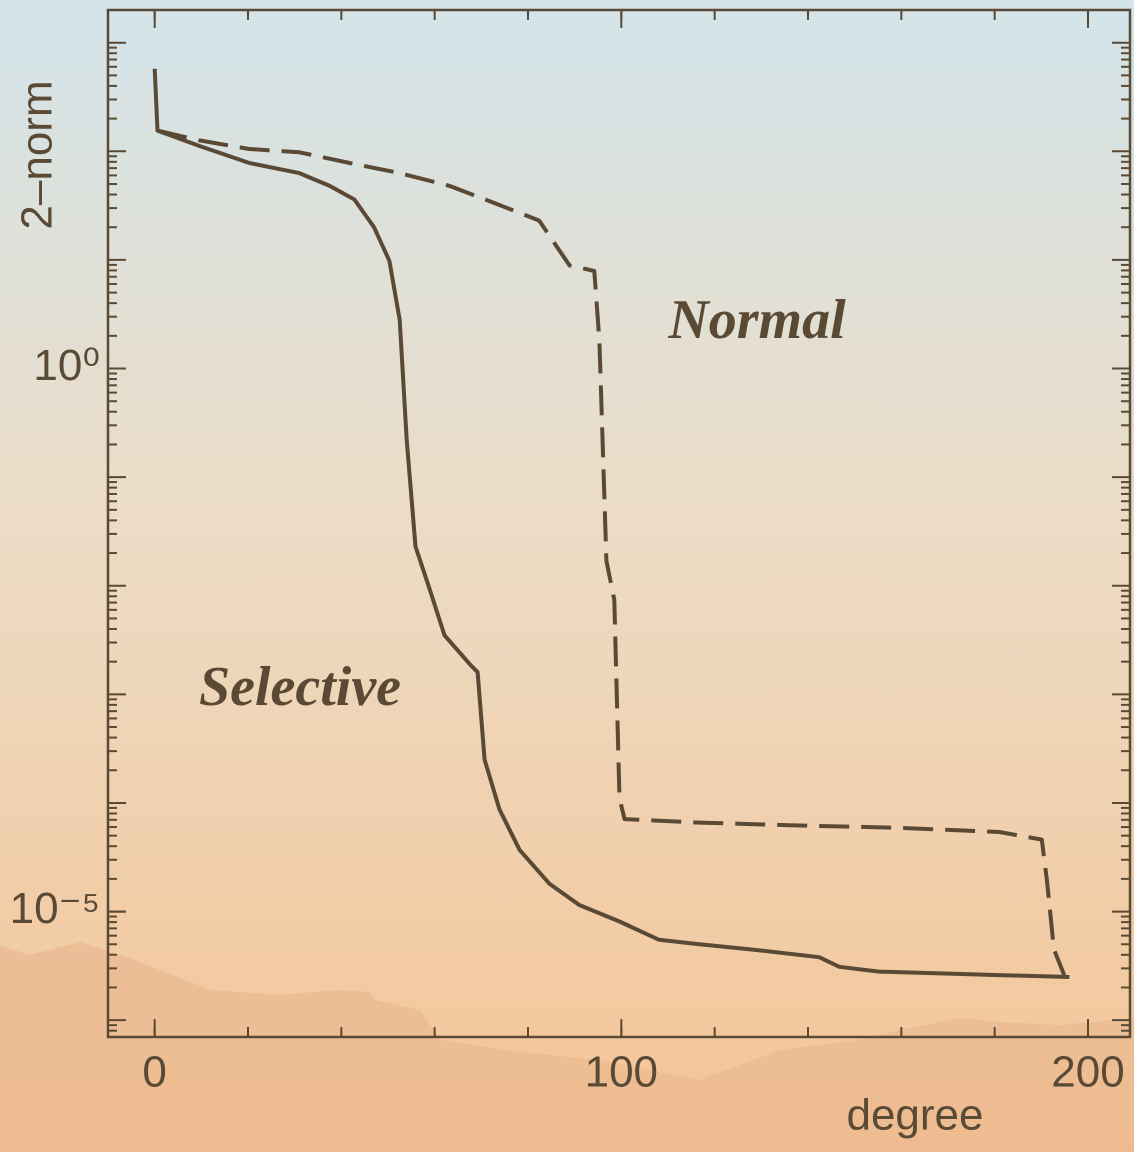 The image size is (1134, 1152). I want to click on y-tick-label: 10⁻⁵, so click(55, 908).